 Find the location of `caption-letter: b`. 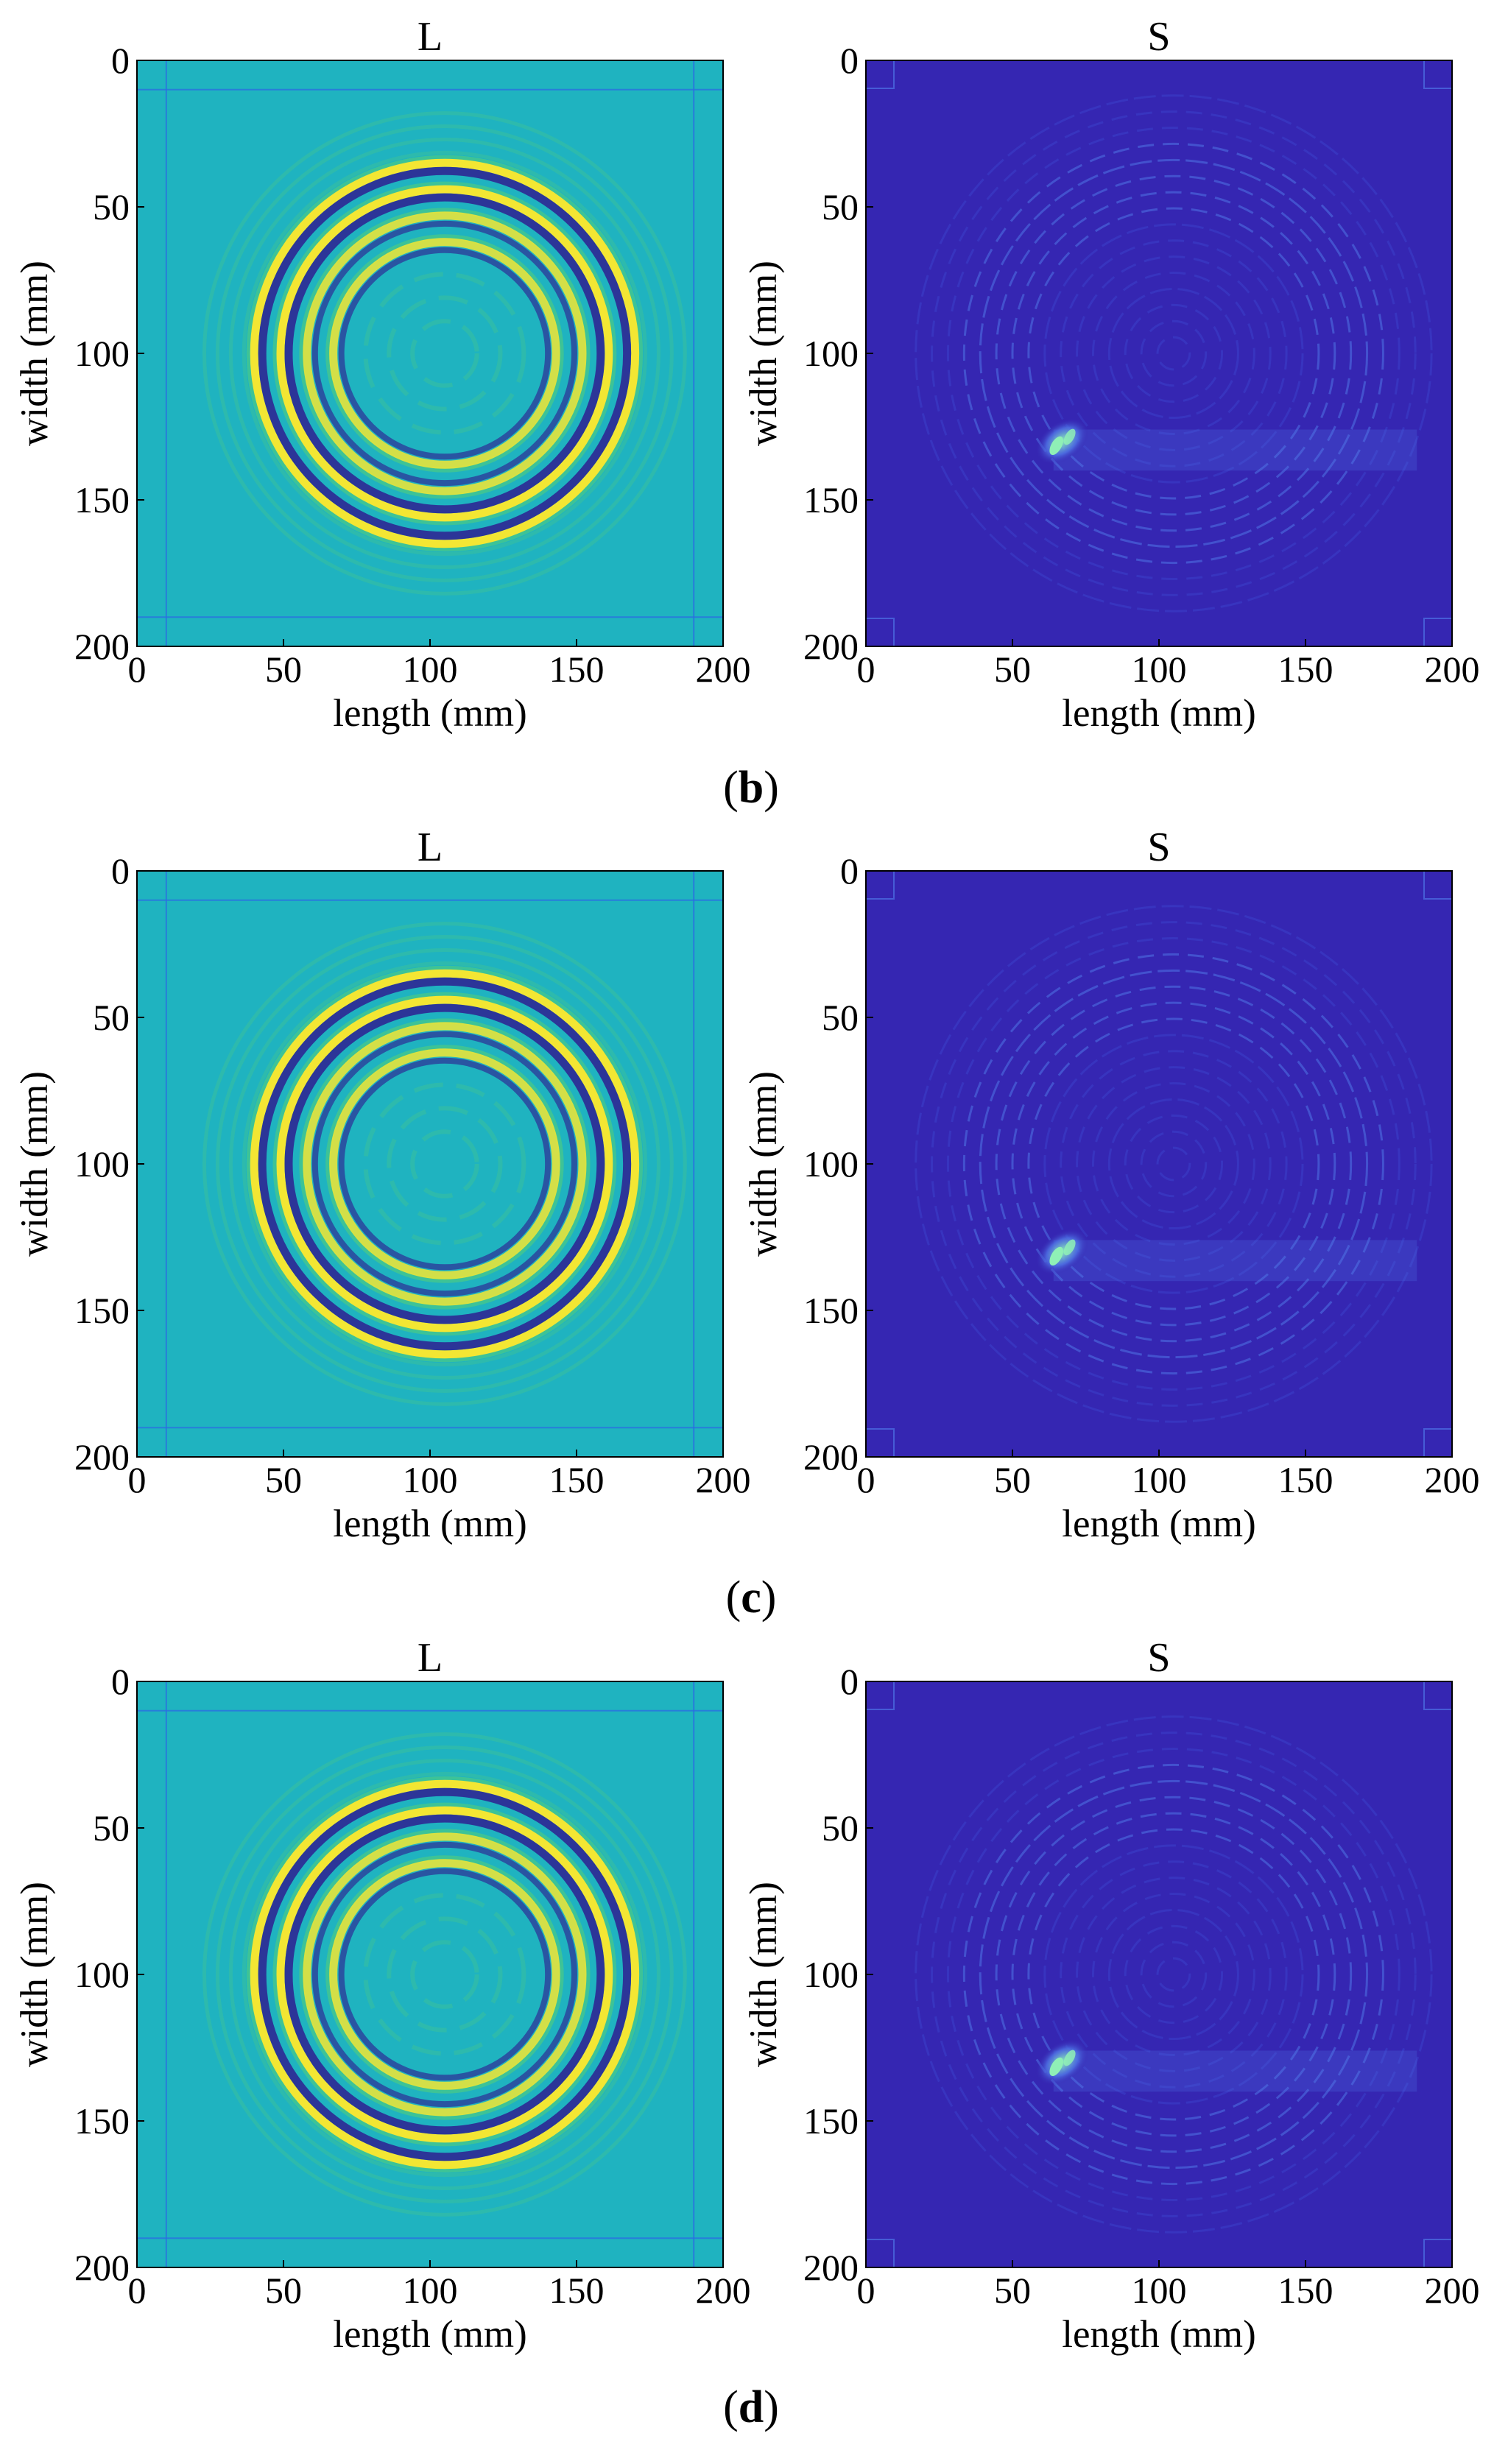

caption-letter: b is located at coordinates (751, 788).